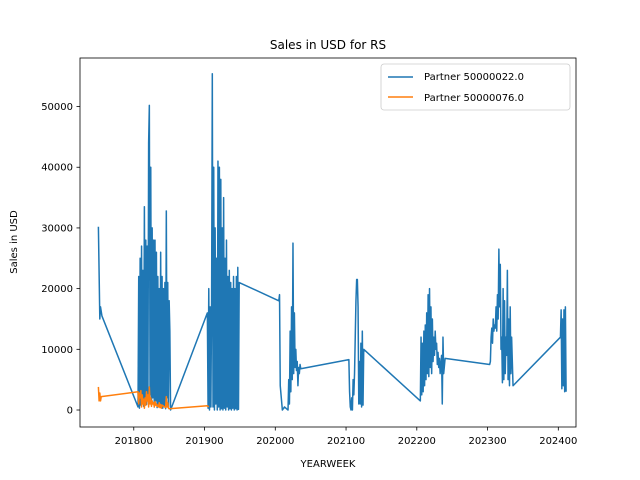 This screenshot has height=480, width=640. Describe the element at coordinates (275, 441) in the screenshot. I see `x-tick-label: 202000` at that location.